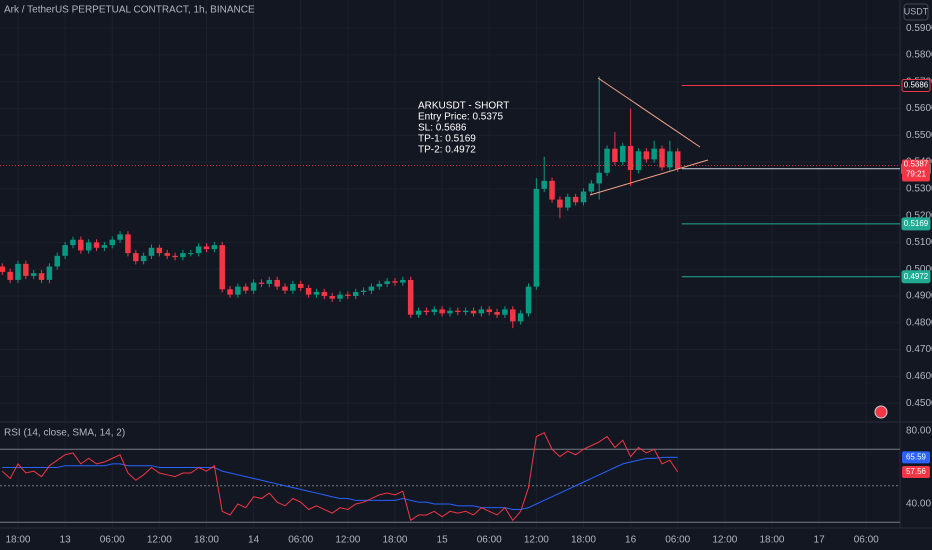 The height and width of the screenshot is (550, 932). I want to click on x-tick-label: 17, so click(820, 540).